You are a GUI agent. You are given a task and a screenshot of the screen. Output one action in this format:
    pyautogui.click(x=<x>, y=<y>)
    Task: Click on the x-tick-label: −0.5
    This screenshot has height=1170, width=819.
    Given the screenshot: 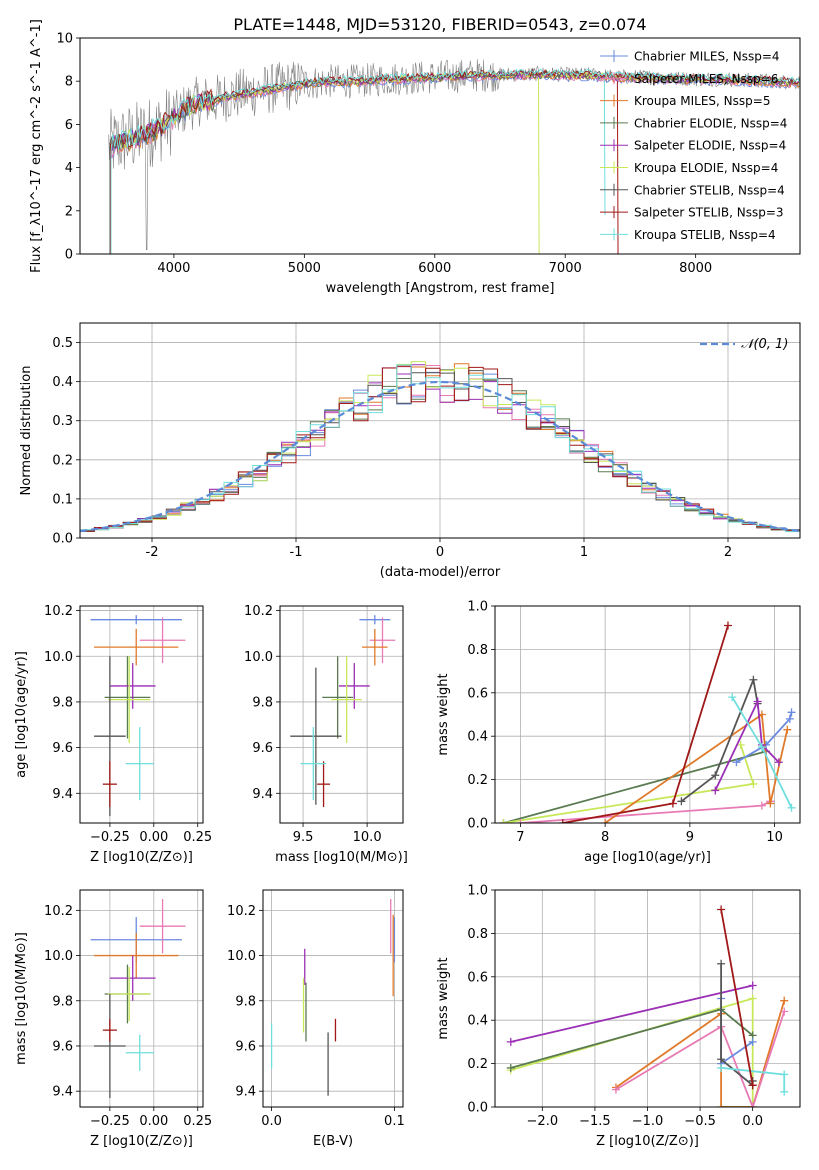 What is the action you would take?
    pyautogui.click(x=700, y=1121)
    